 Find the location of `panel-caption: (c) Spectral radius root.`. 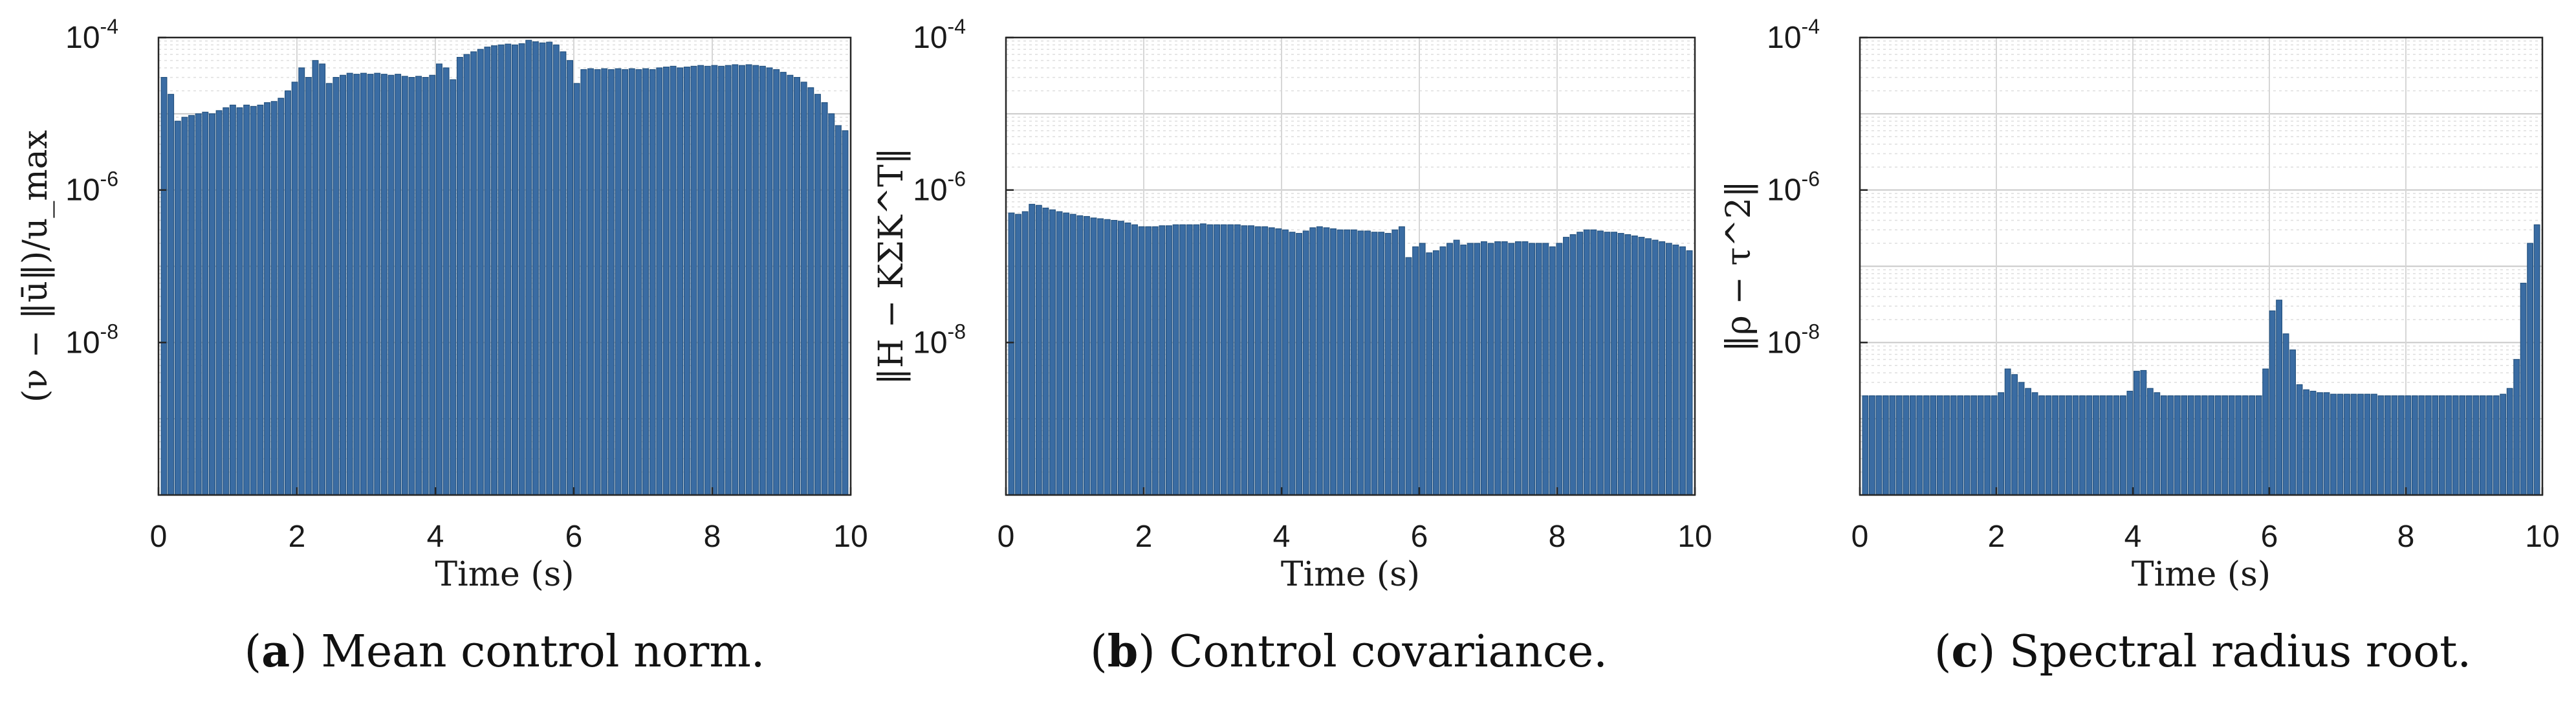

panel-caption: (c) Spectral radius root. is located at coordinates (2202, 651).